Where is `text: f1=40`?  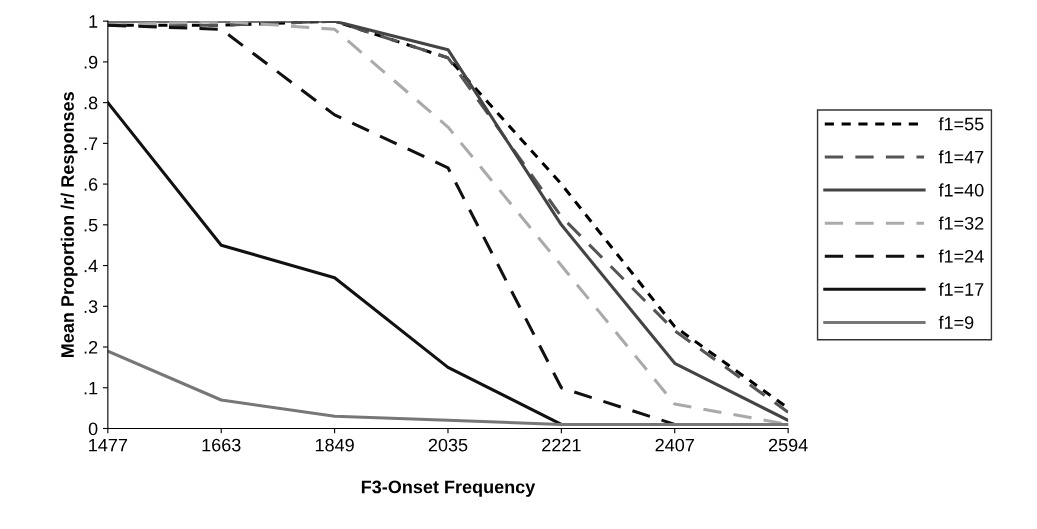
text: f1=40 is located at coordinates (961, 190).